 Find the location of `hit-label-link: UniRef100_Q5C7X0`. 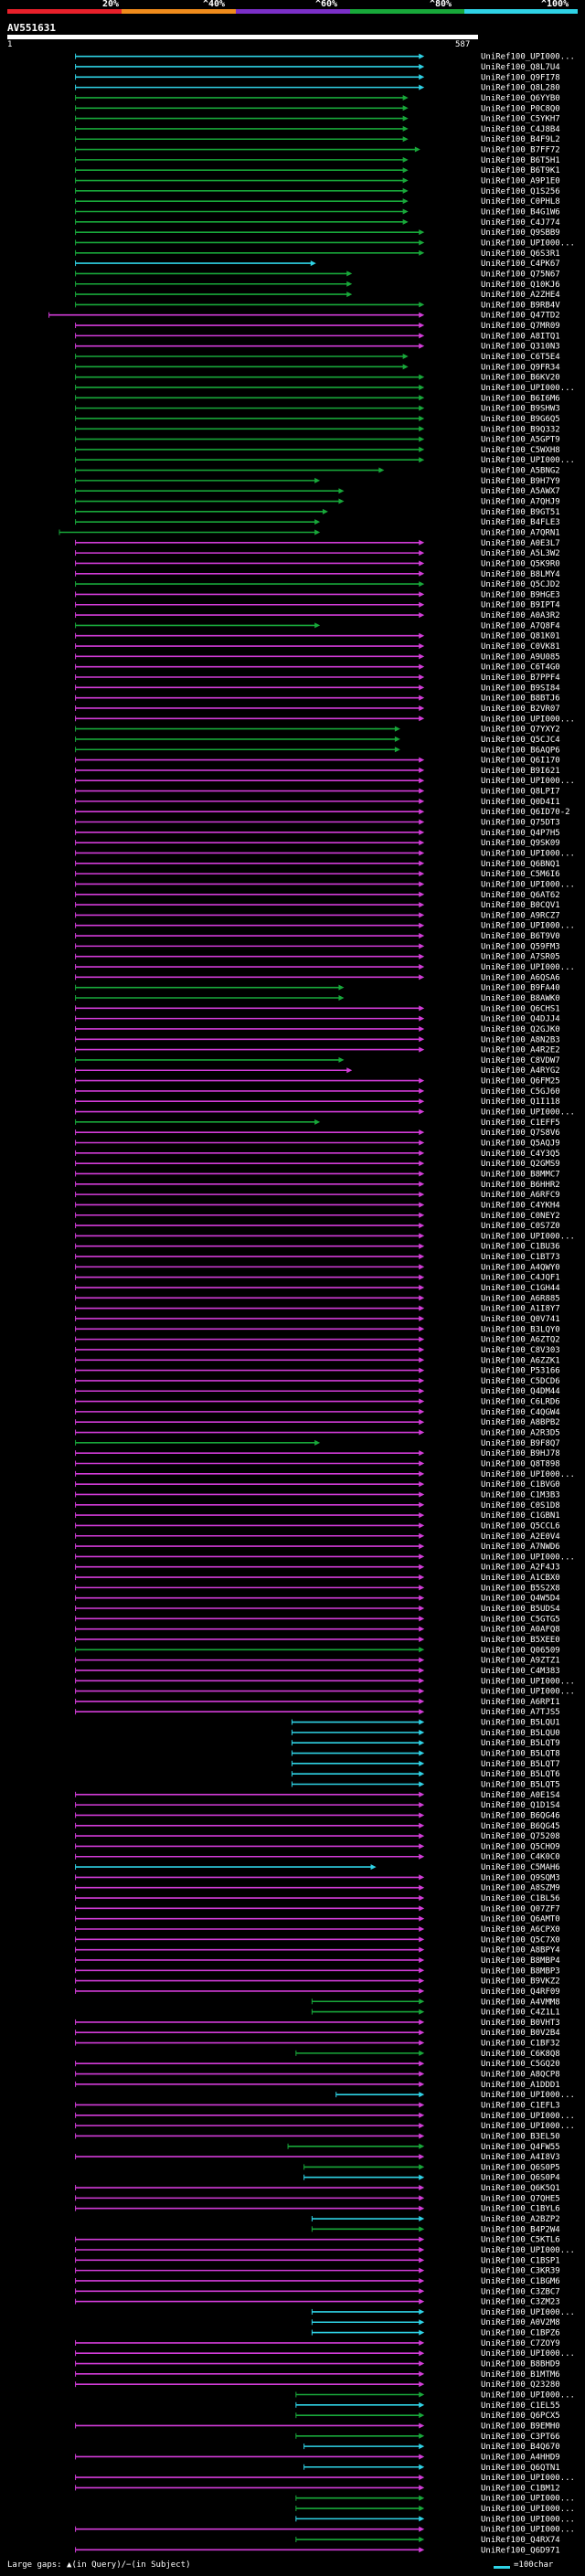

hit-label-link: UniRef100_Q5C7X0 is located at coordinates (520, 1940).